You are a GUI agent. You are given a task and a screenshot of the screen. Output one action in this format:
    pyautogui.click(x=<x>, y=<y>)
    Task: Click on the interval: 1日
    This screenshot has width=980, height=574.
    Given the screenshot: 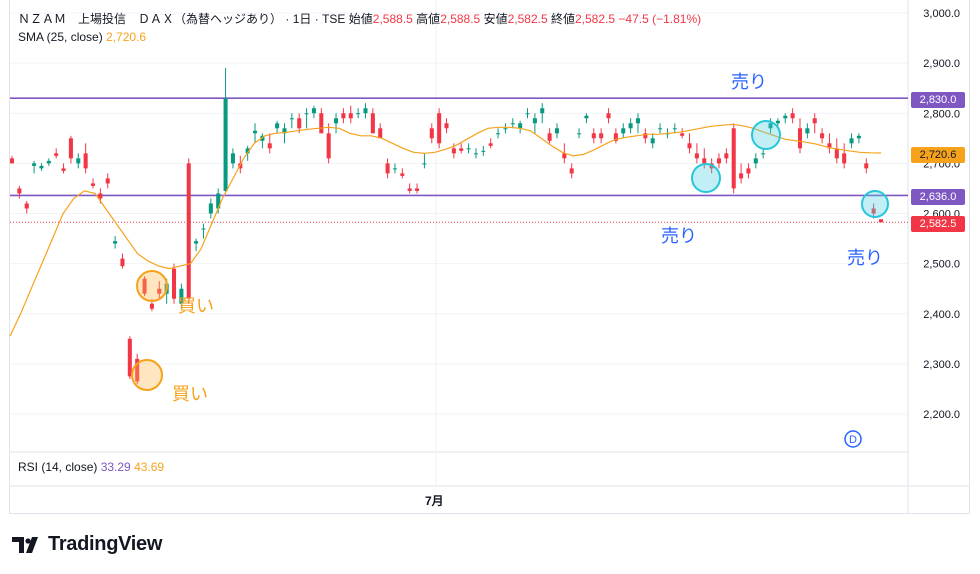 What is the action you would take?
    pyautogui.click(x=302, y=19)
    